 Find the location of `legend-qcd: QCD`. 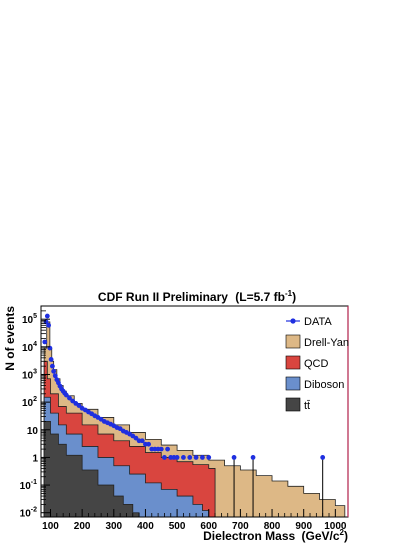

legend-qcd: QCD is located at coordinates (307, 362).